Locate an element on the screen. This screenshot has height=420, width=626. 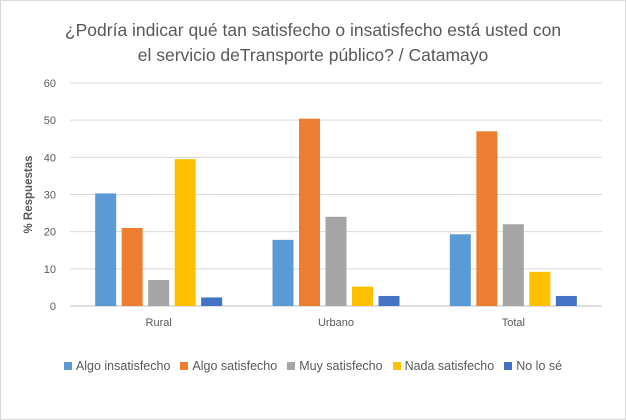
y-tick-label: 30 is located at coordinates (50, 196).